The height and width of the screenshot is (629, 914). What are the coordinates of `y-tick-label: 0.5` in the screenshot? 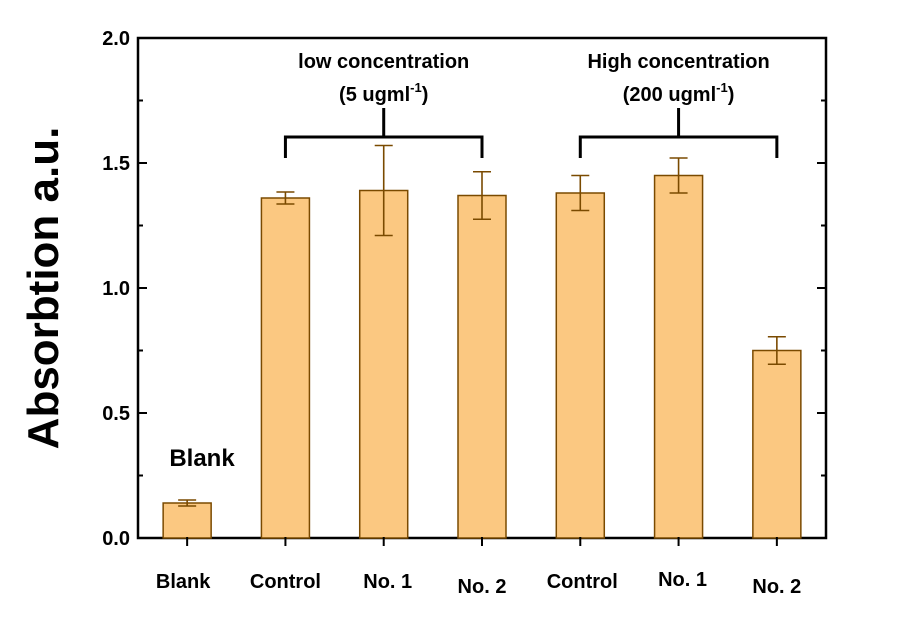 It's located at (116, 414).